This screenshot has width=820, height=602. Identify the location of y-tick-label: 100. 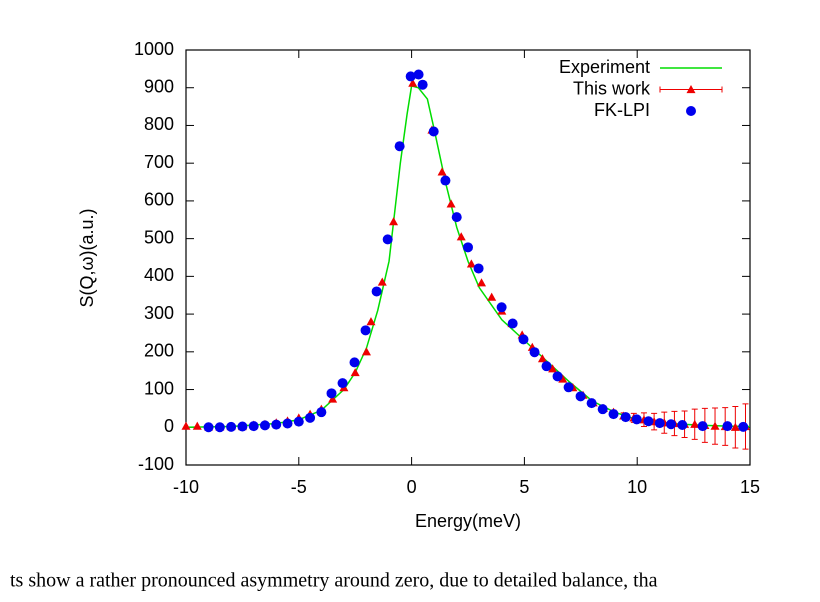
(159, 388).